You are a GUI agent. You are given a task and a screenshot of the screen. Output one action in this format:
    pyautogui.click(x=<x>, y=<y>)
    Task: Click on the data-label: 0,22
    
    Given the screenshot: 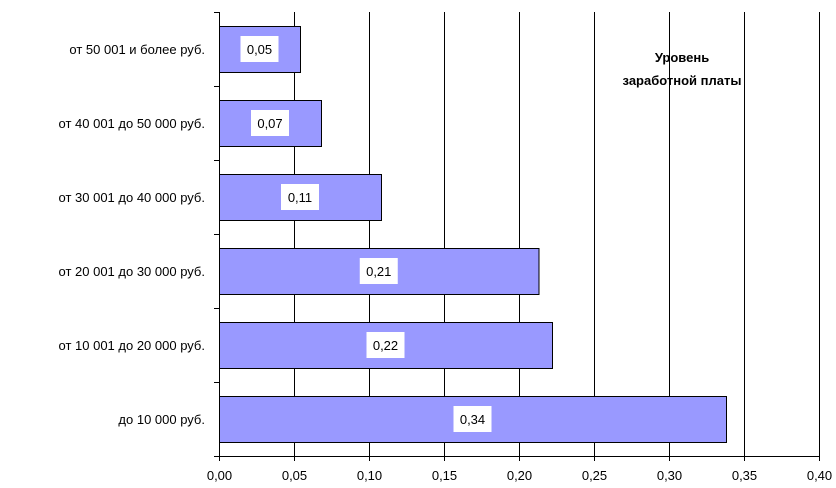 What is the action you would take?
    pyautogui.click(x=385, y=345)
    